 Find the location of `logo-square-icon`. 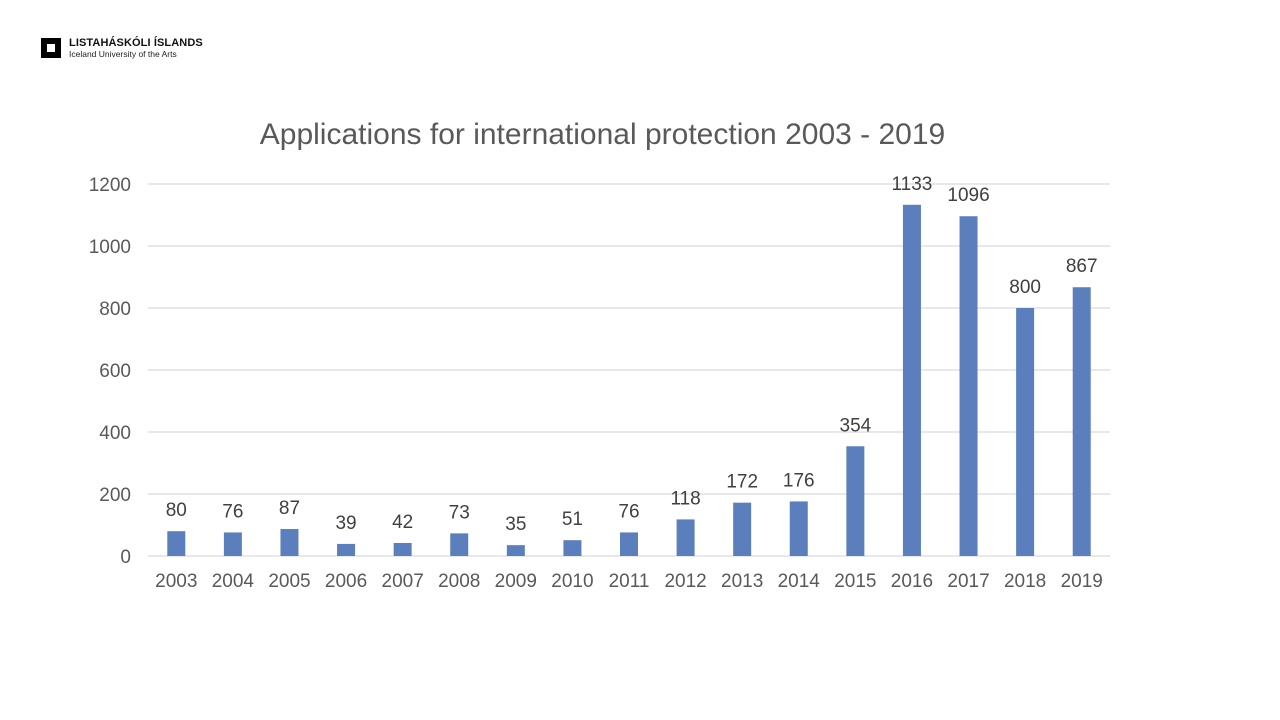

logo-square-icon is located at coordinates (51, 48).